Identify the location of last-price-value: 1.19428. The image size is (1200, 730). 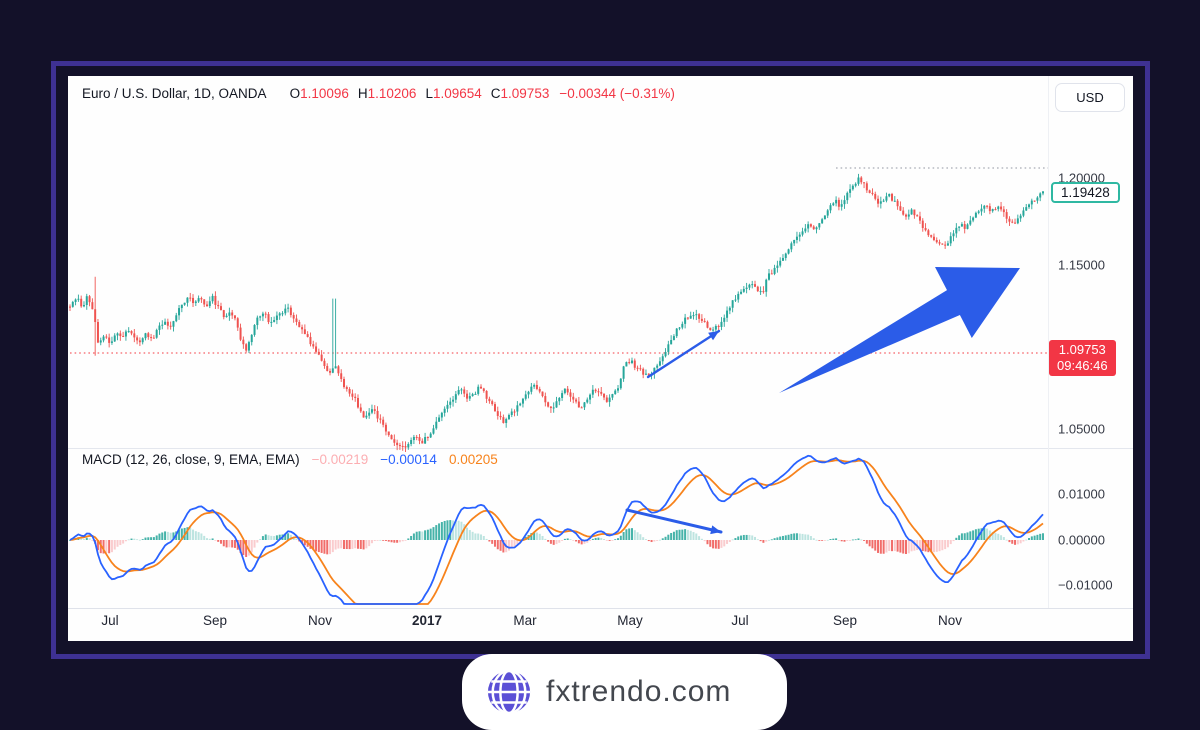
(1085, 192).